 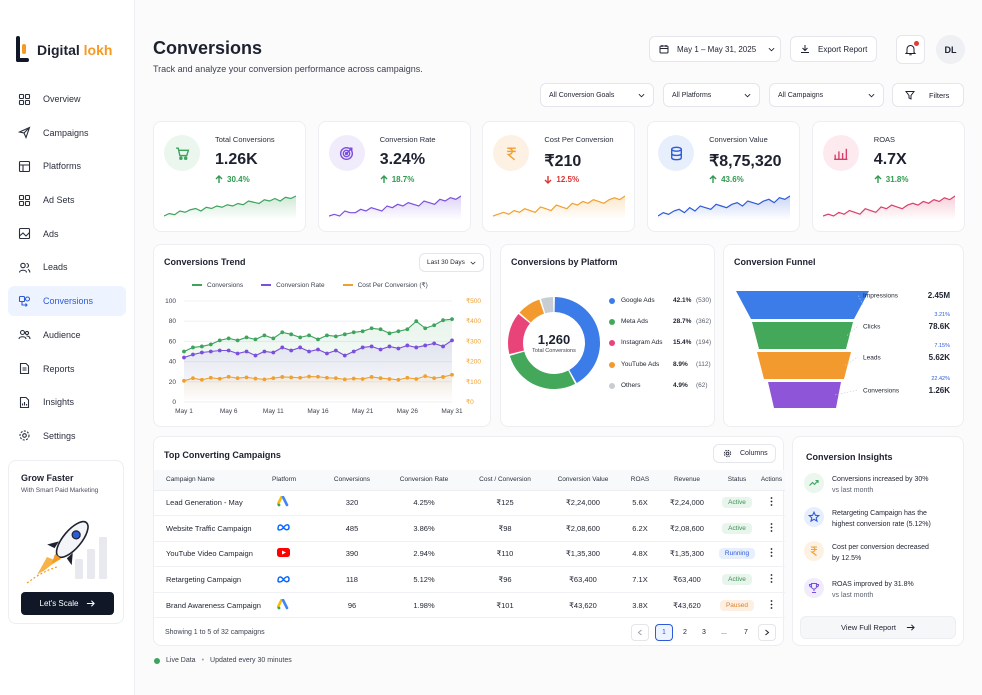 What do you see at coordinates (640, 480) in the screenshot?
I see `col-roas: ROAS` at bounding box center [640, 480].